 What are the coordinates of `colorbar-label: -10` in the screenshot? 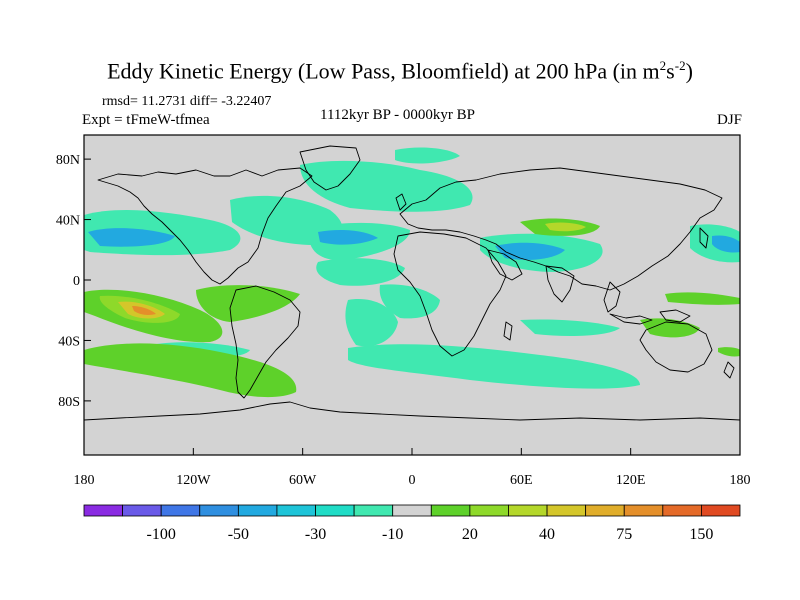 It's located at (392, 534).